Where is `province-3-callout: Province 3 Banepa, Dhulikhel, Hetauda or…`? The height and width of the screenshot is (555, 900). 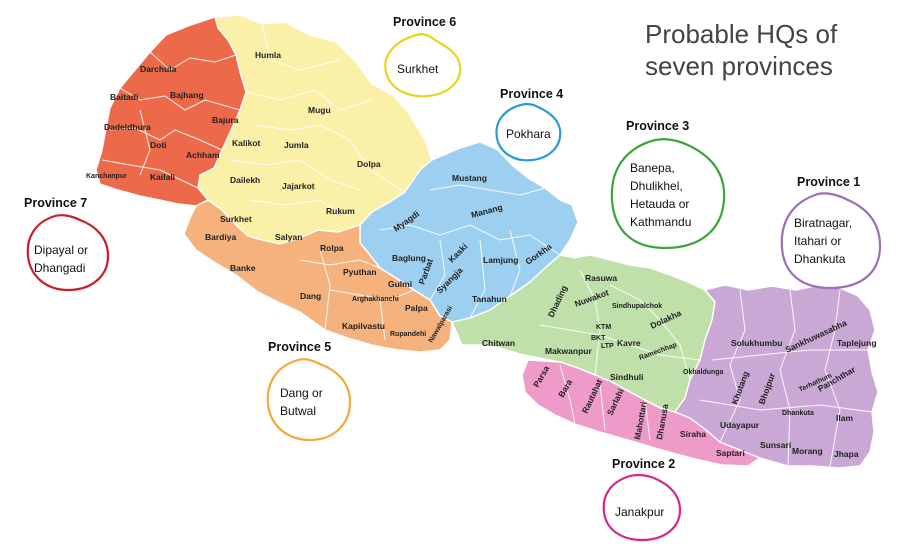 province-3-callout: Province 3 Banepa, Dhulikhel, Hetauda or… is located at coordinates (668, 184).